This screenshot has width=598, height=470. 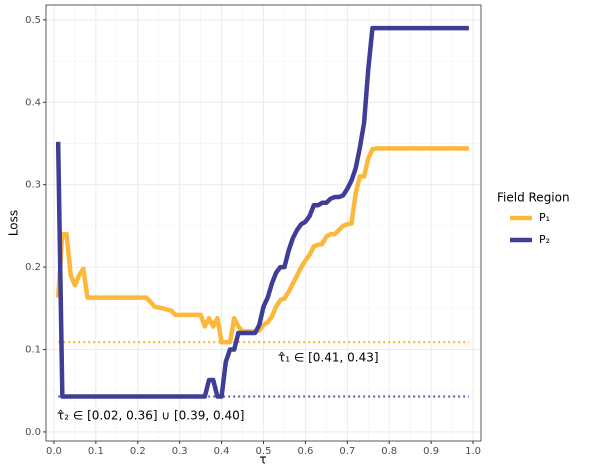 What do you see at coordinates (180, 451) in the screenshot?
I see `x-tick-label: 0.3` at bounding box center [180, 451].